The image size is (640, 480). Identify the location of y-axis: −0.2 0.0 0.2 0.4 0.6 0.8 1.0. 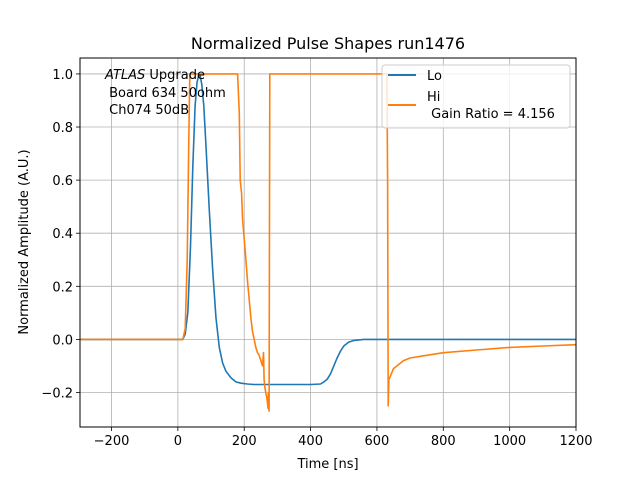
(60, 234).